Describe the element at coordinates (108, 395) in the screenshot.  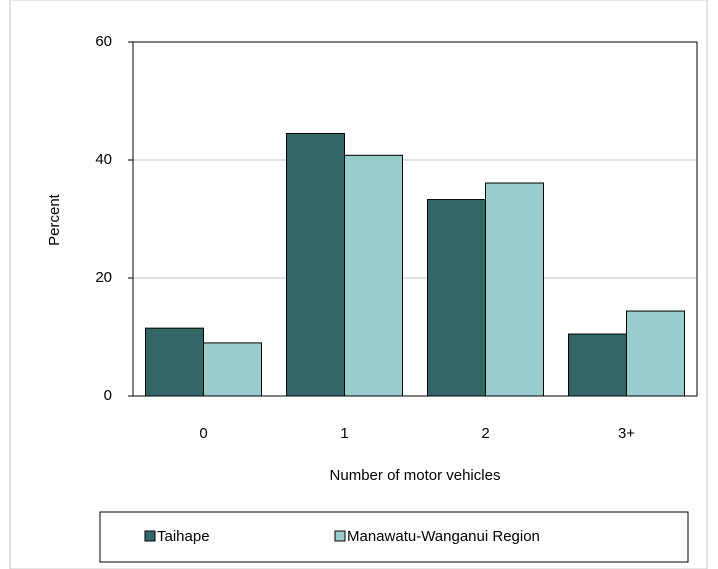
I see `y-tick-label: 0` at that location.